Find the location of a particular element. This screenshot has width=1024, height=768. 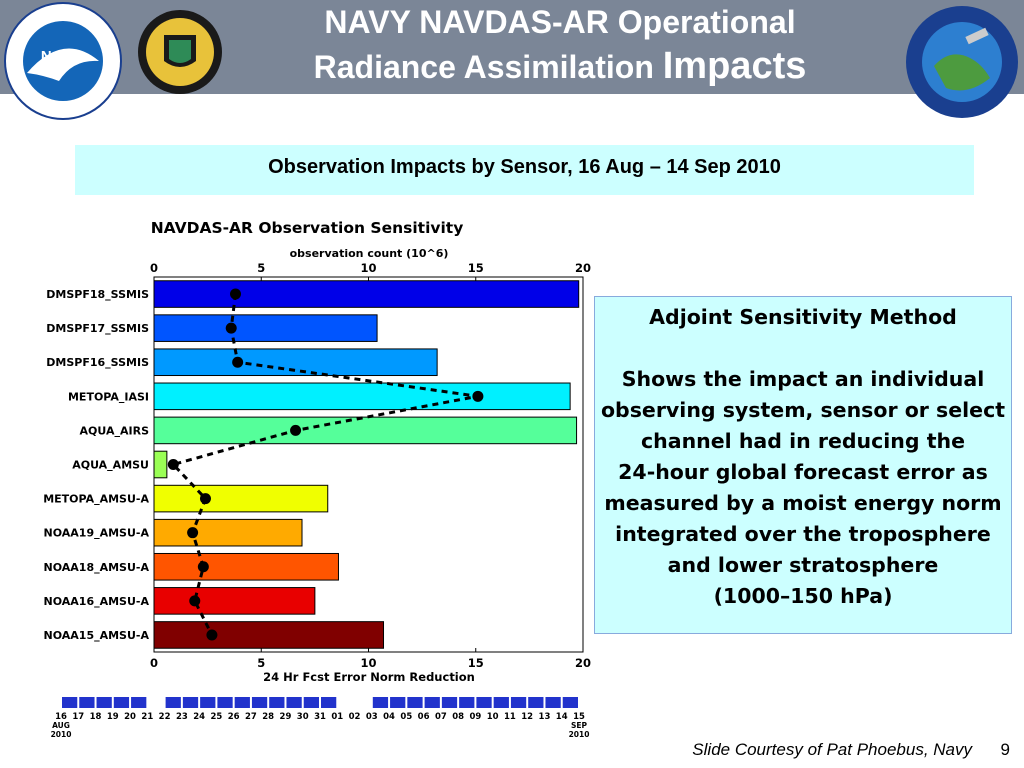

timeline-start-label: AUG is located at coordinates (61, 725).